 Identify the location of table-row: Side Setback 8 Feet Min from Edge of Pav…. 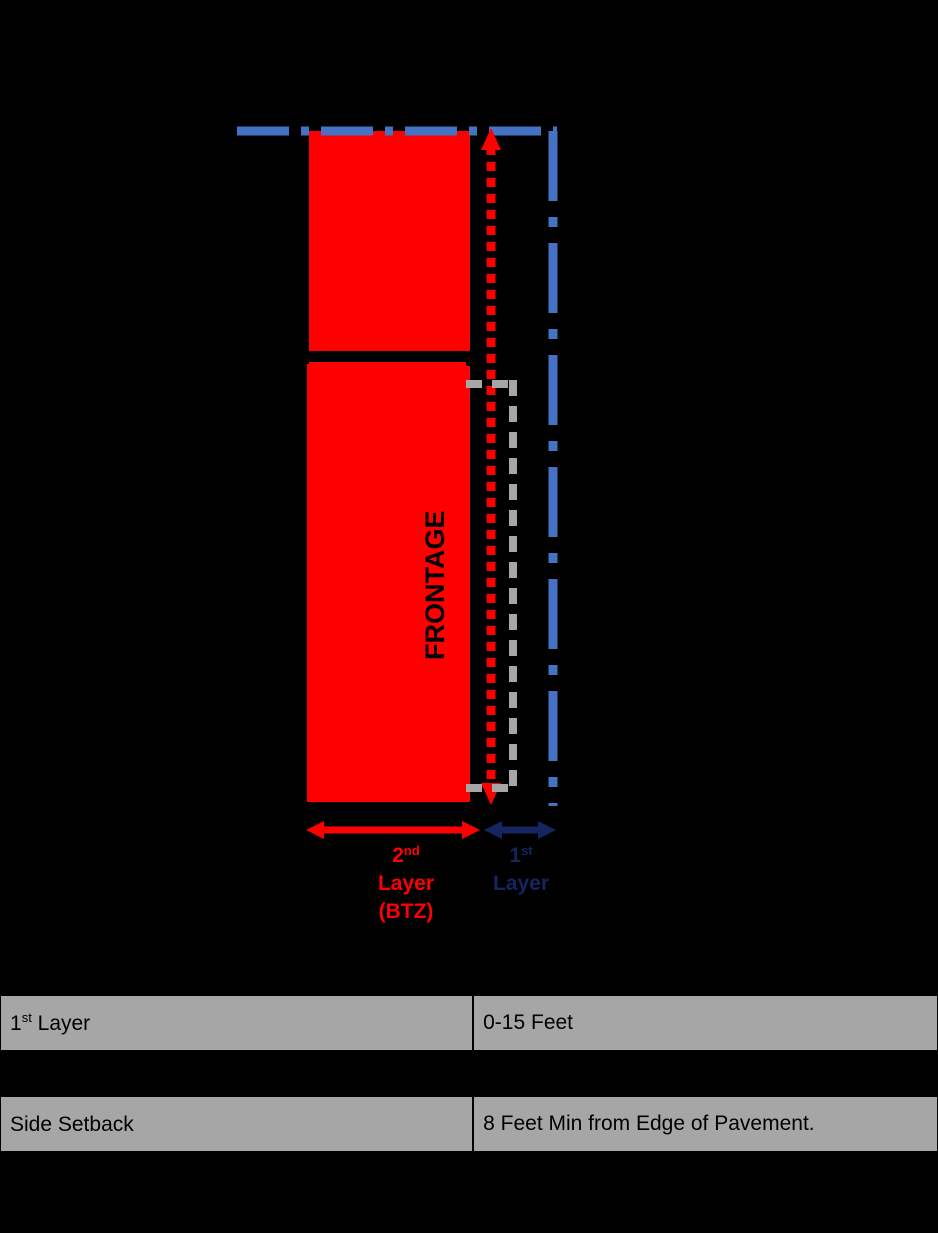
(469, 1124).